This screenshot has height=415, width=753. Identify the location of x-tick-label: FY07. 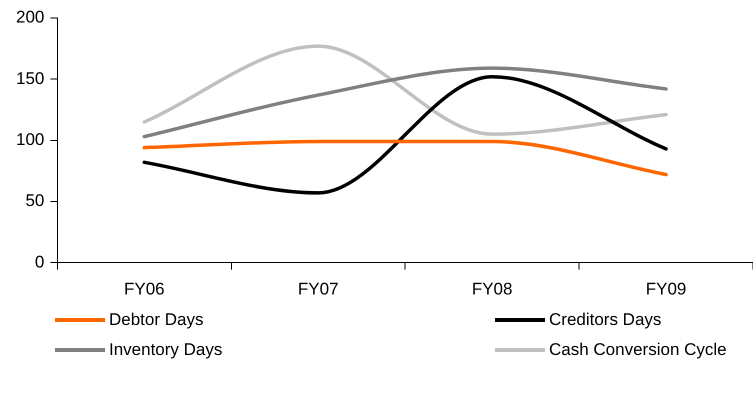
(318, 288).